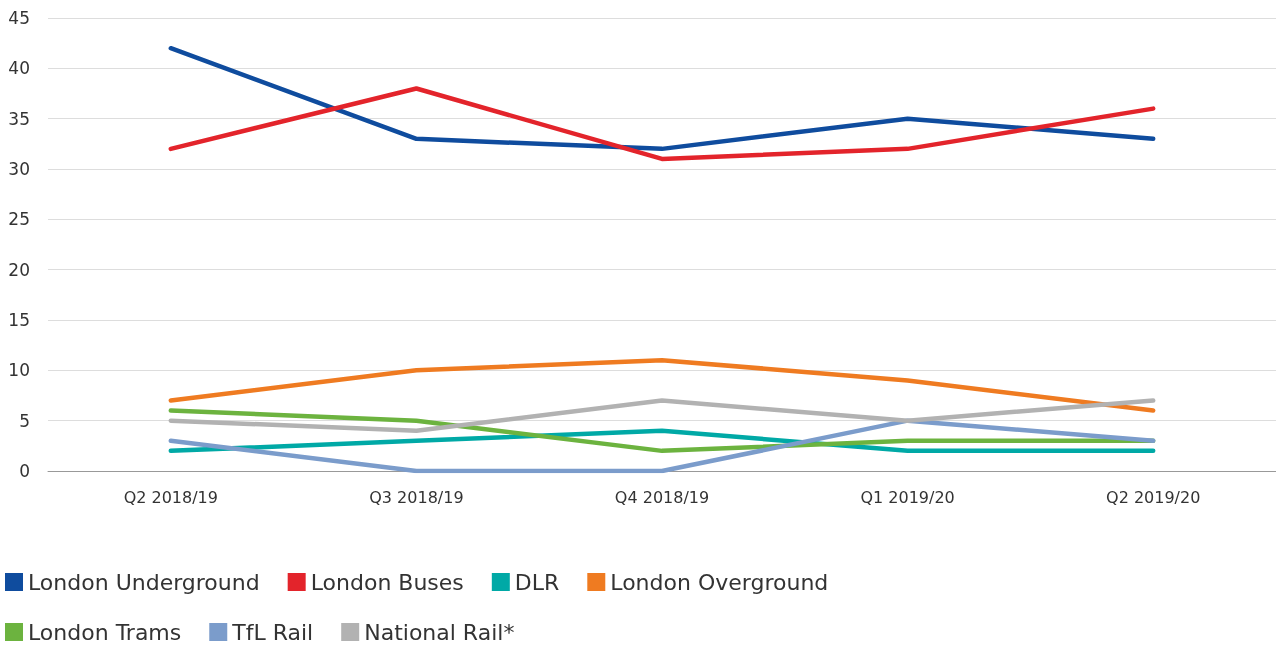 The image size is (1276, 648). Describe the element at coordinates (719, 582) in the screenshot. I see `legend-label: London Overground` at that location.